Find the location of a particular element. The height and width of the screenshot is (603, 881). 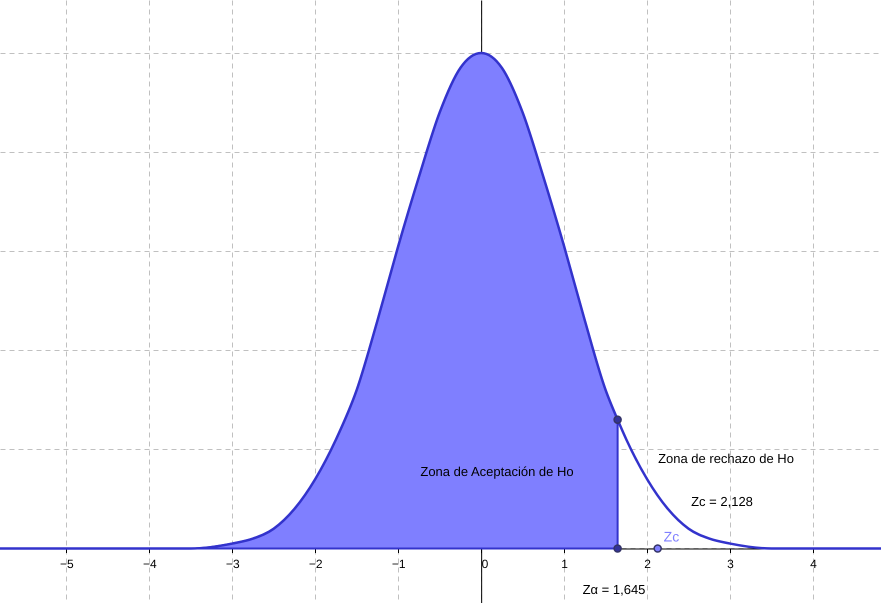

x-tick-label: −5 is located at coordinates (67, 563).